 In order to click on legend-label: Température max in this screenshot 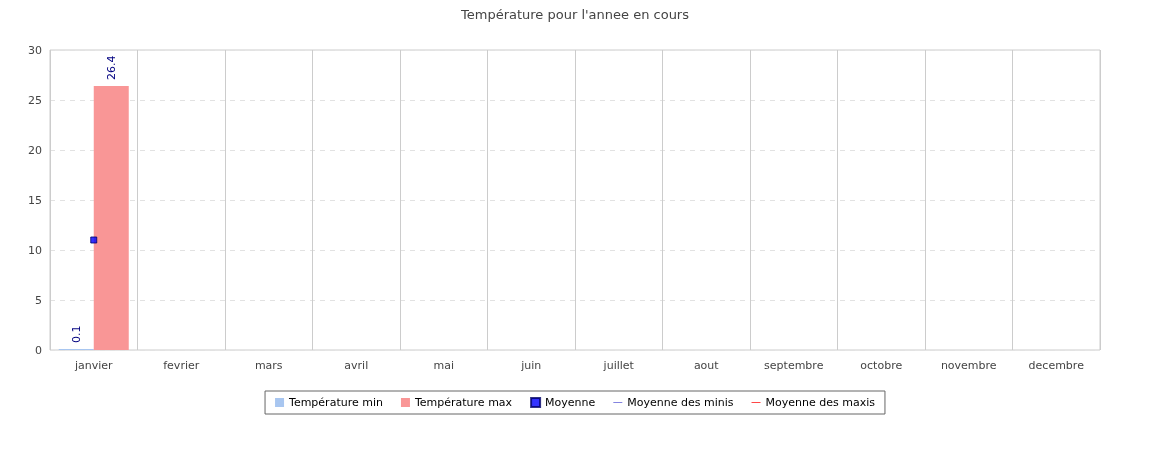, I will do `click(463, 402)`.